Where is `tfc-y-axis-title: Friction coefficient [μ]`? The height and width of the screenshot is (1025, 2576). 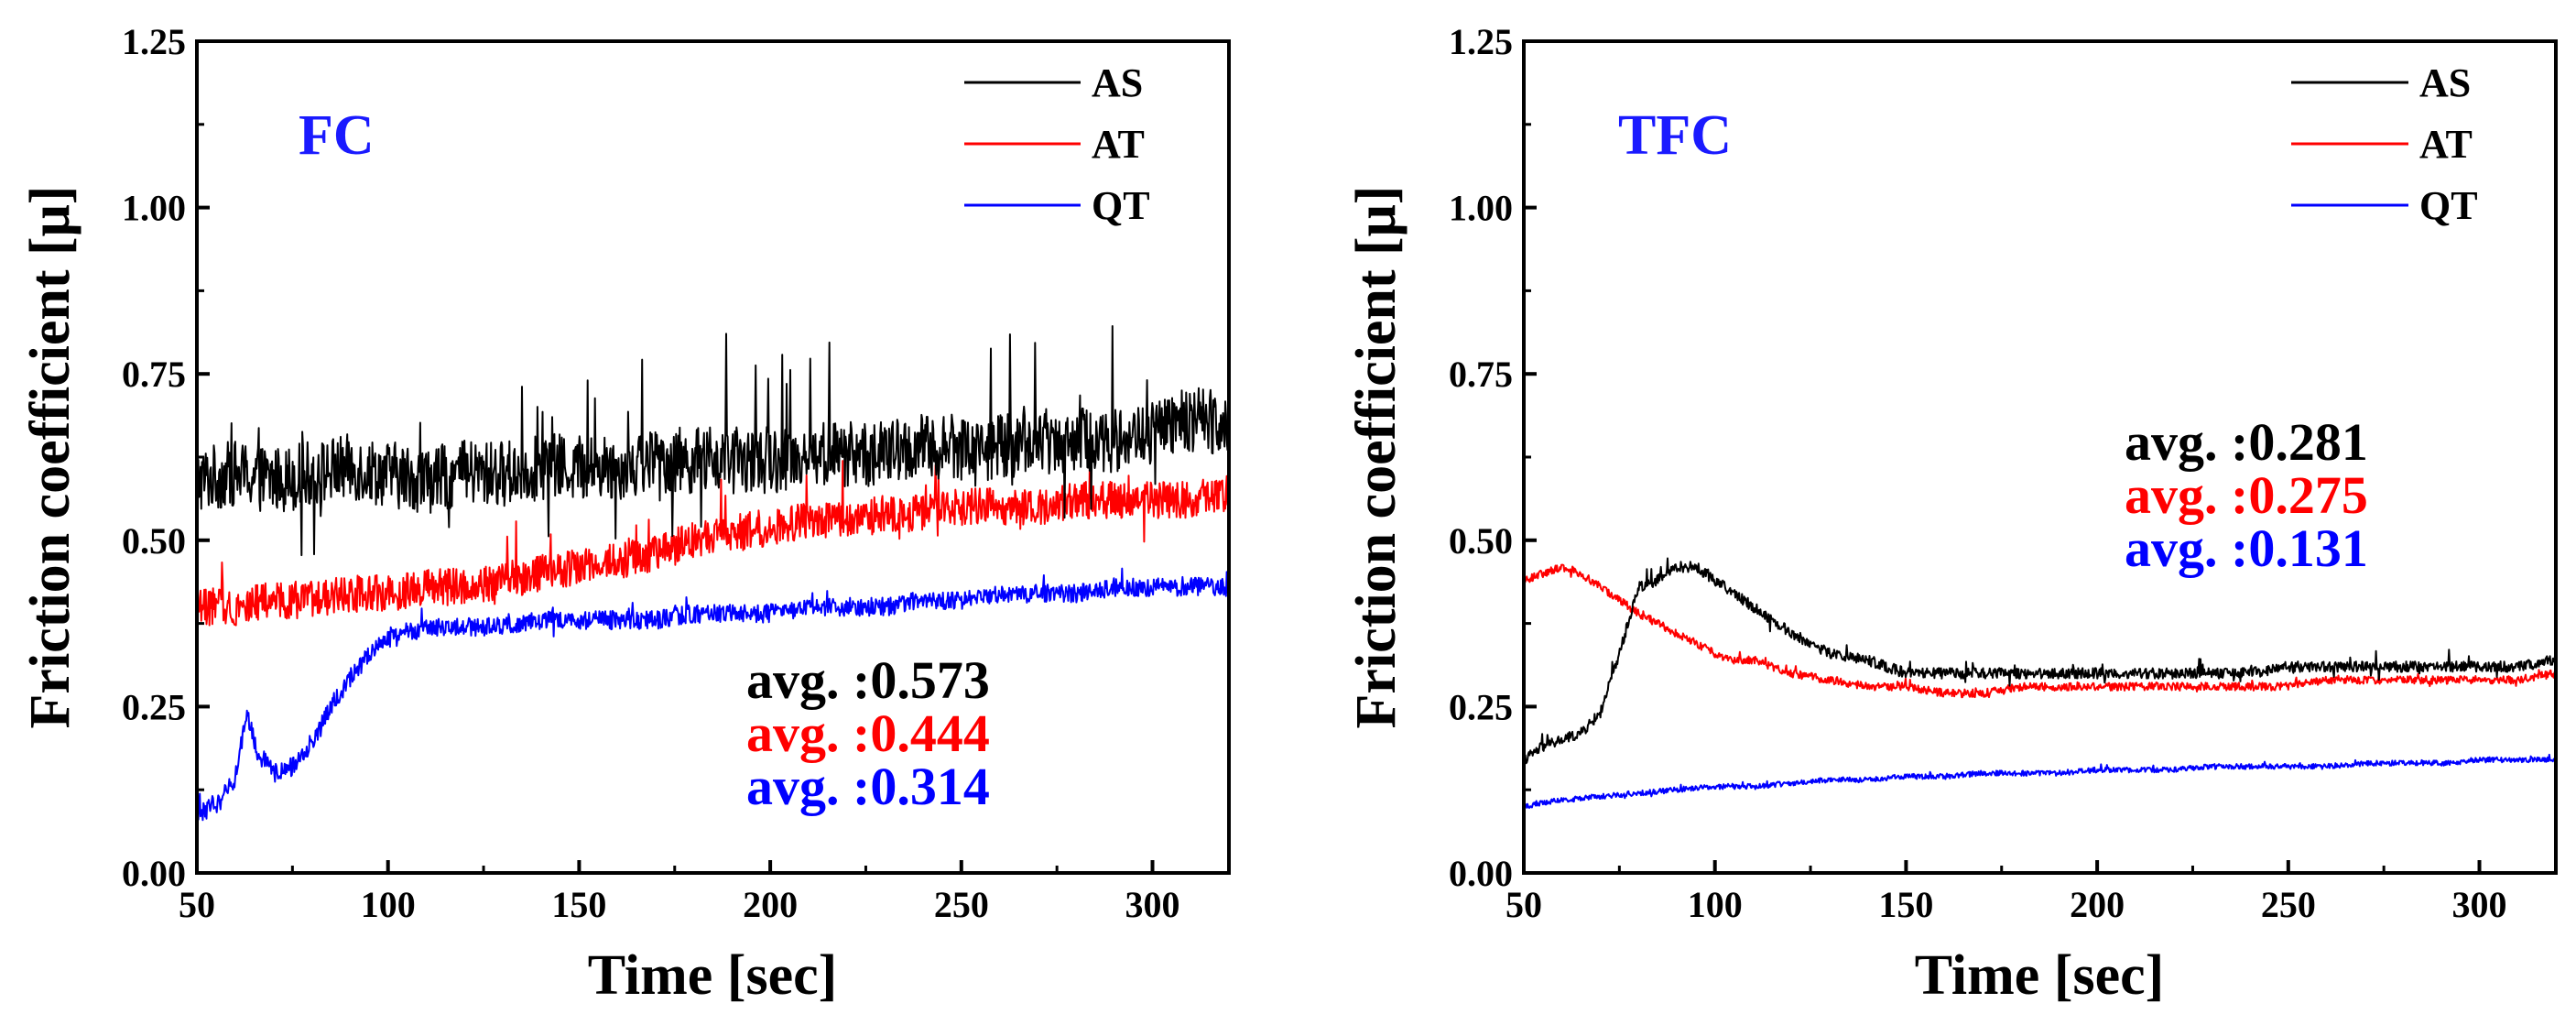
tfc-y-axis-title: Friction coefficient [μ] is located at coordinates (1376, 458).